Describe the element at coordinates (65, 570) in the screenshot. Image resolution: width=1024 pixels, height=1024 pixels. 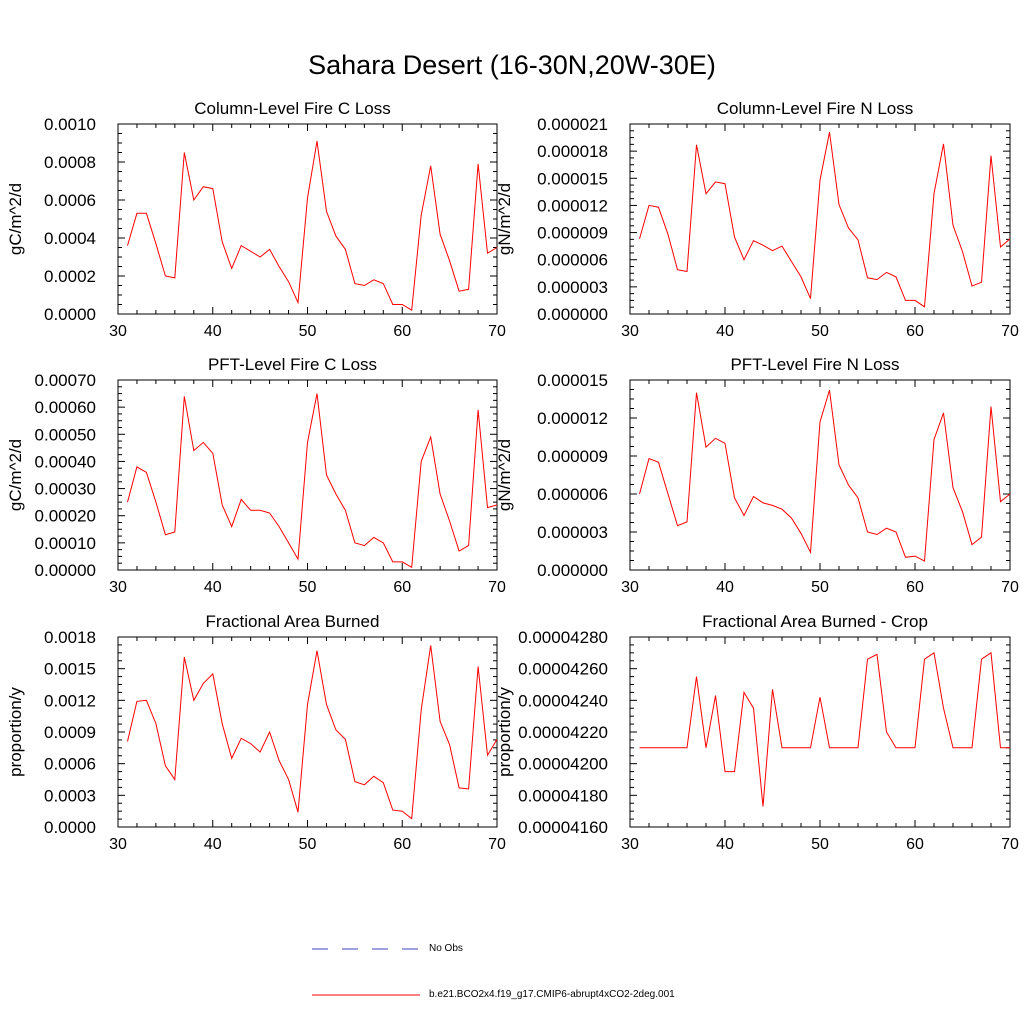
I see `y-tick-label: 0.00000` at that location.